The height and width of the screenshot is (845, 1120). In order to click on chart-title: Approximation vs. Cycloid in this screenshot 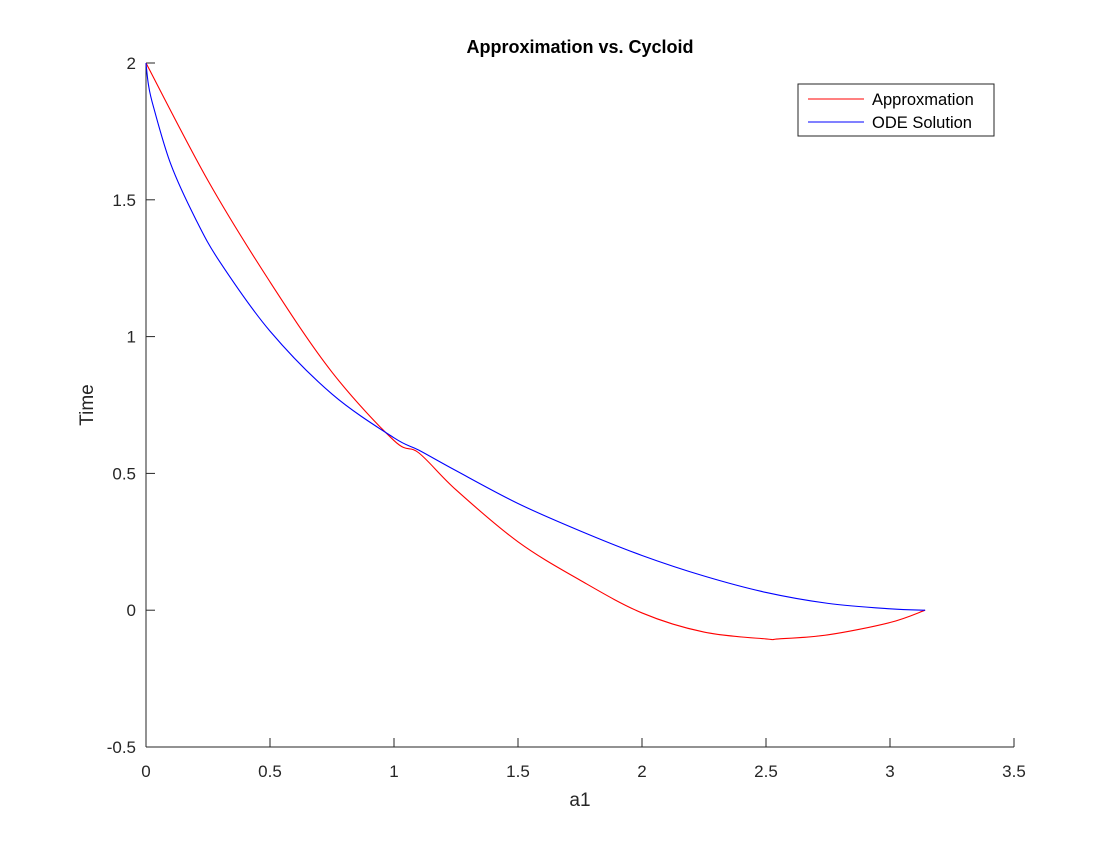, I will do `click(579, 47)`.